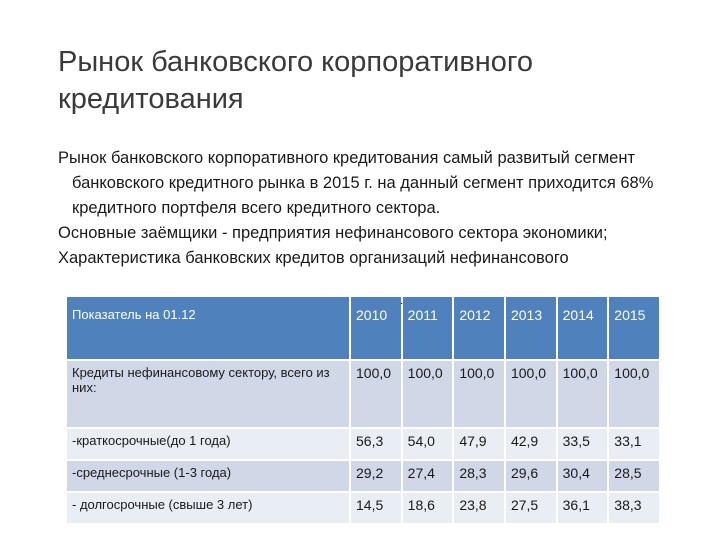 The width and height of the screenshot is (720, 540). What do you see at coordinates (427, 508) in the screenshot?
I see `table-cell: 18,6` at bounding box center [427, 508].